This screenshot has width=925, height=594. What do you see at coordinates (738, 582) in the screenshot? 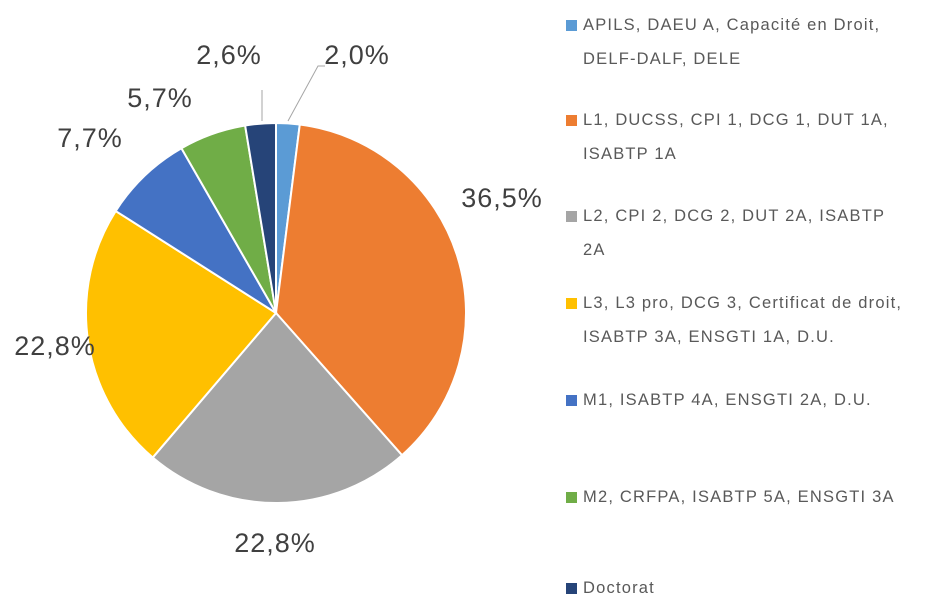
I see `legend-item: Doctorat` at bounding box center [738, 582].